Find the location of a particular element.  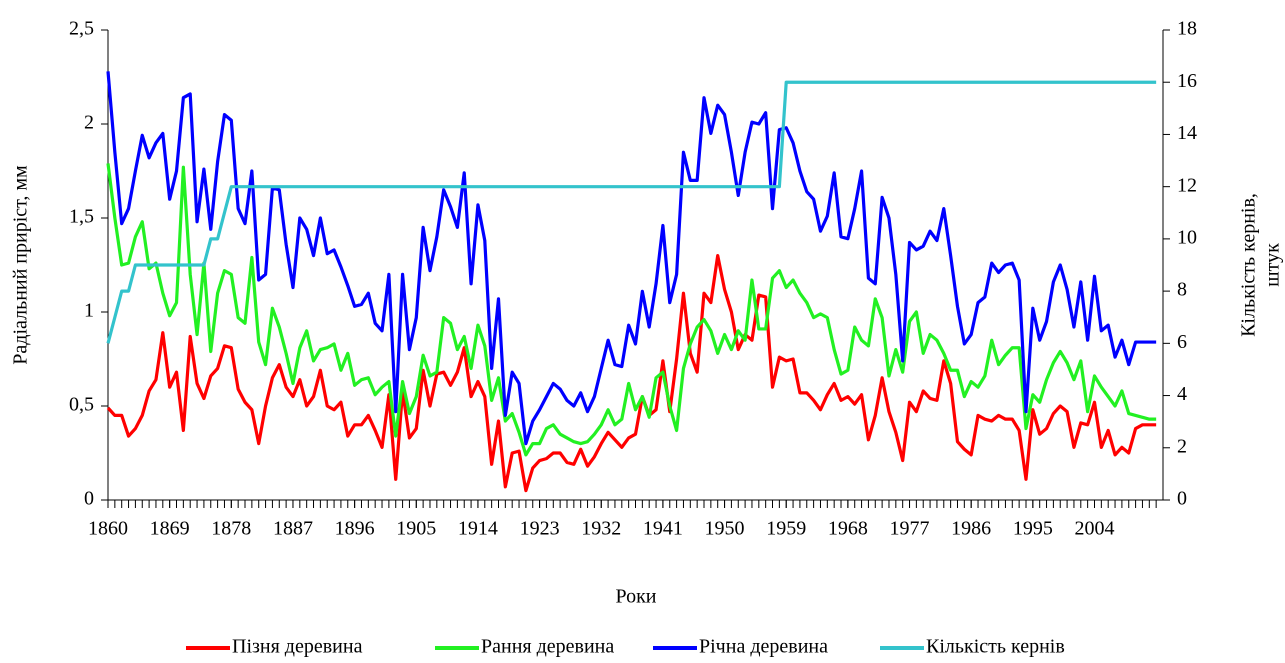

legend-label: Кількість кернів is located at coordinates (995, 647).